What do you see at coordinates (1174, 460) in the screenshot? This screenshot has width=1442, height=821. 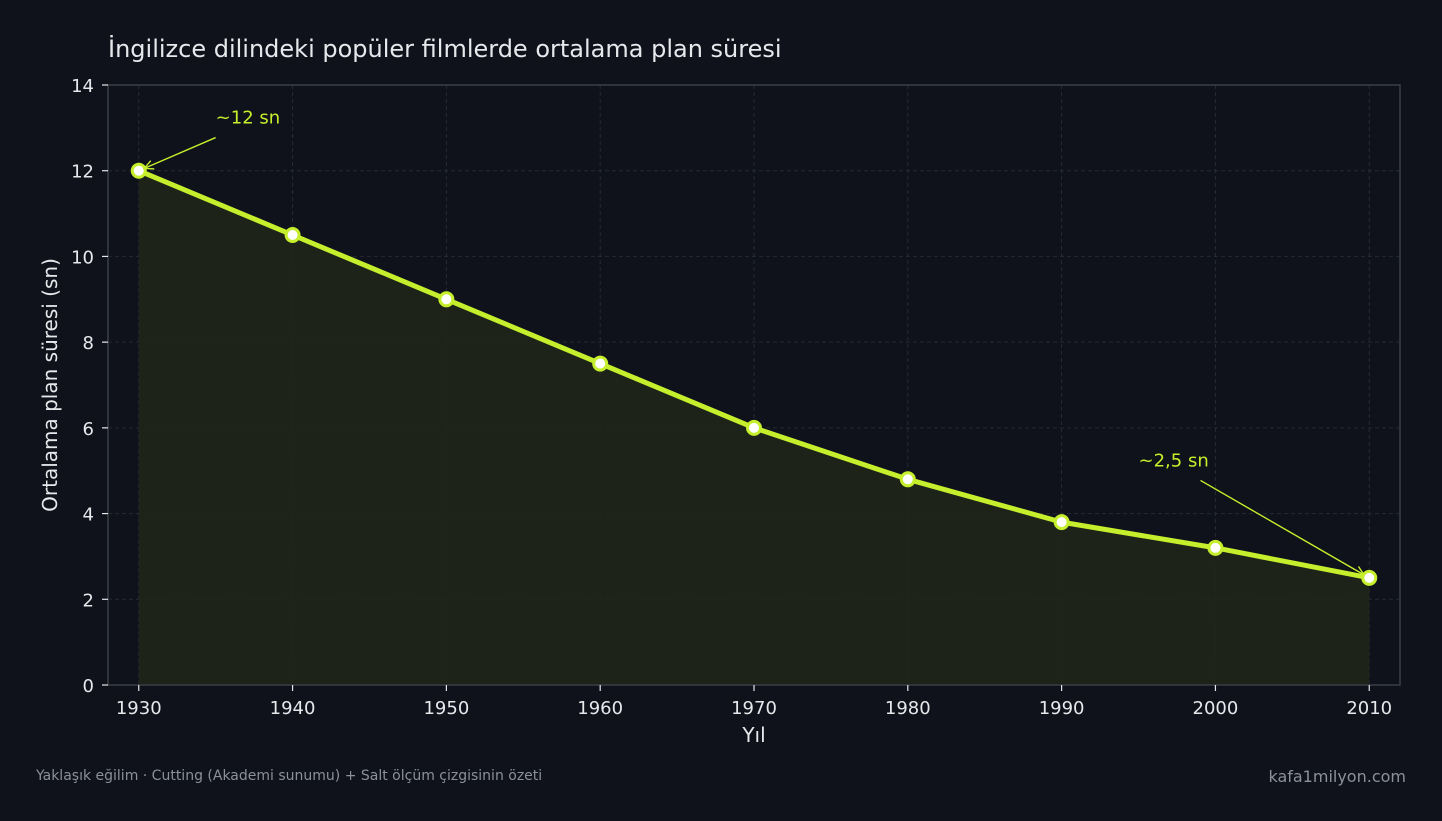 I see `annotation-label: ~2,5 sn` at bounding box center [1174, 460].